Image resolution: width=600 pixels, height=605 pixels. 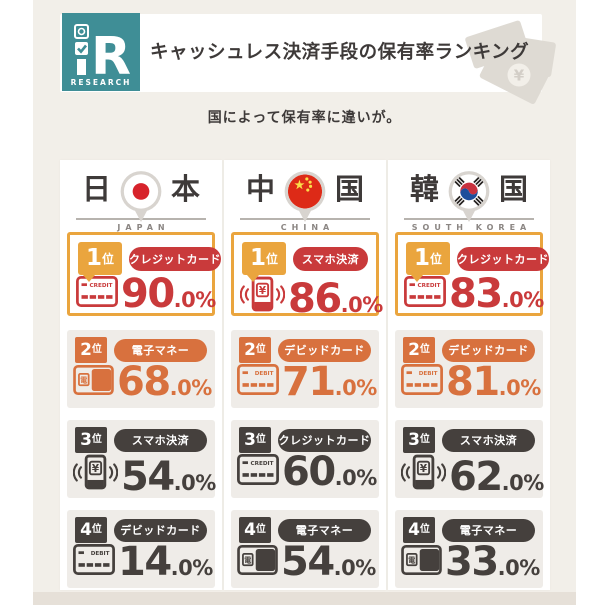 I want to click on percentage-value: 33.0%, so click(x=492, y=562).